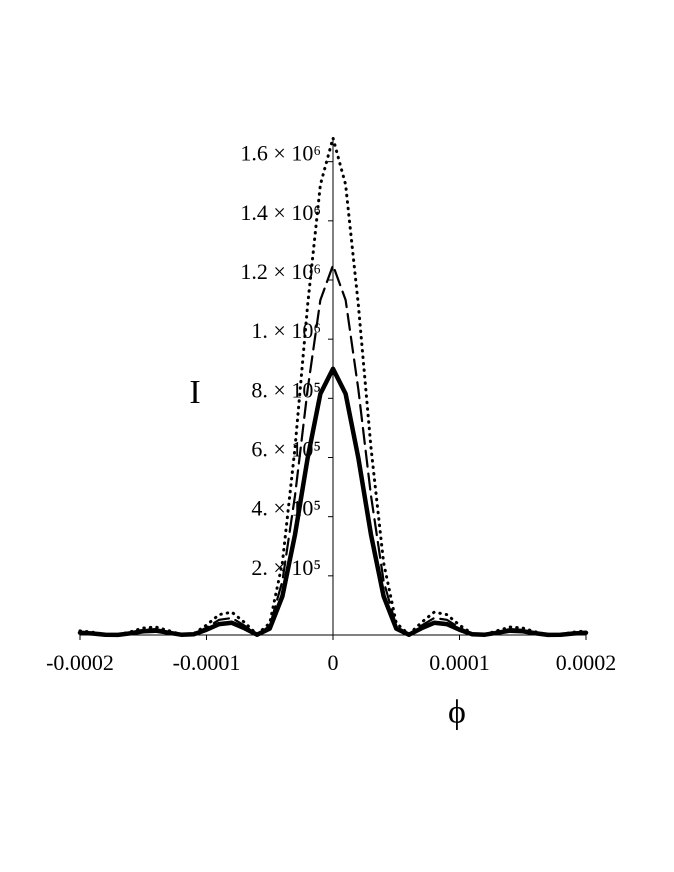 Image resolution: width=674 pixels, height=872 pixels. What do you see at coordinates (286, 389) in the screenshot?
I see `y-tick-label: 8. × 10⁵` at bounding box center [286, 389].